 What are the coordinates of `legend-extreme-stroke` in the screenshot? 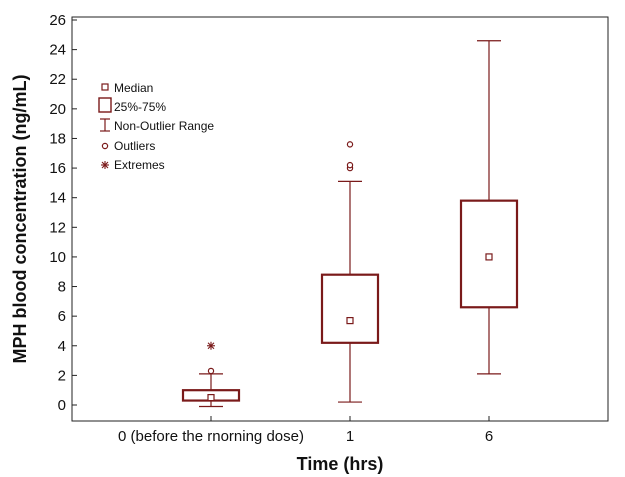 It's located at (105, 165).